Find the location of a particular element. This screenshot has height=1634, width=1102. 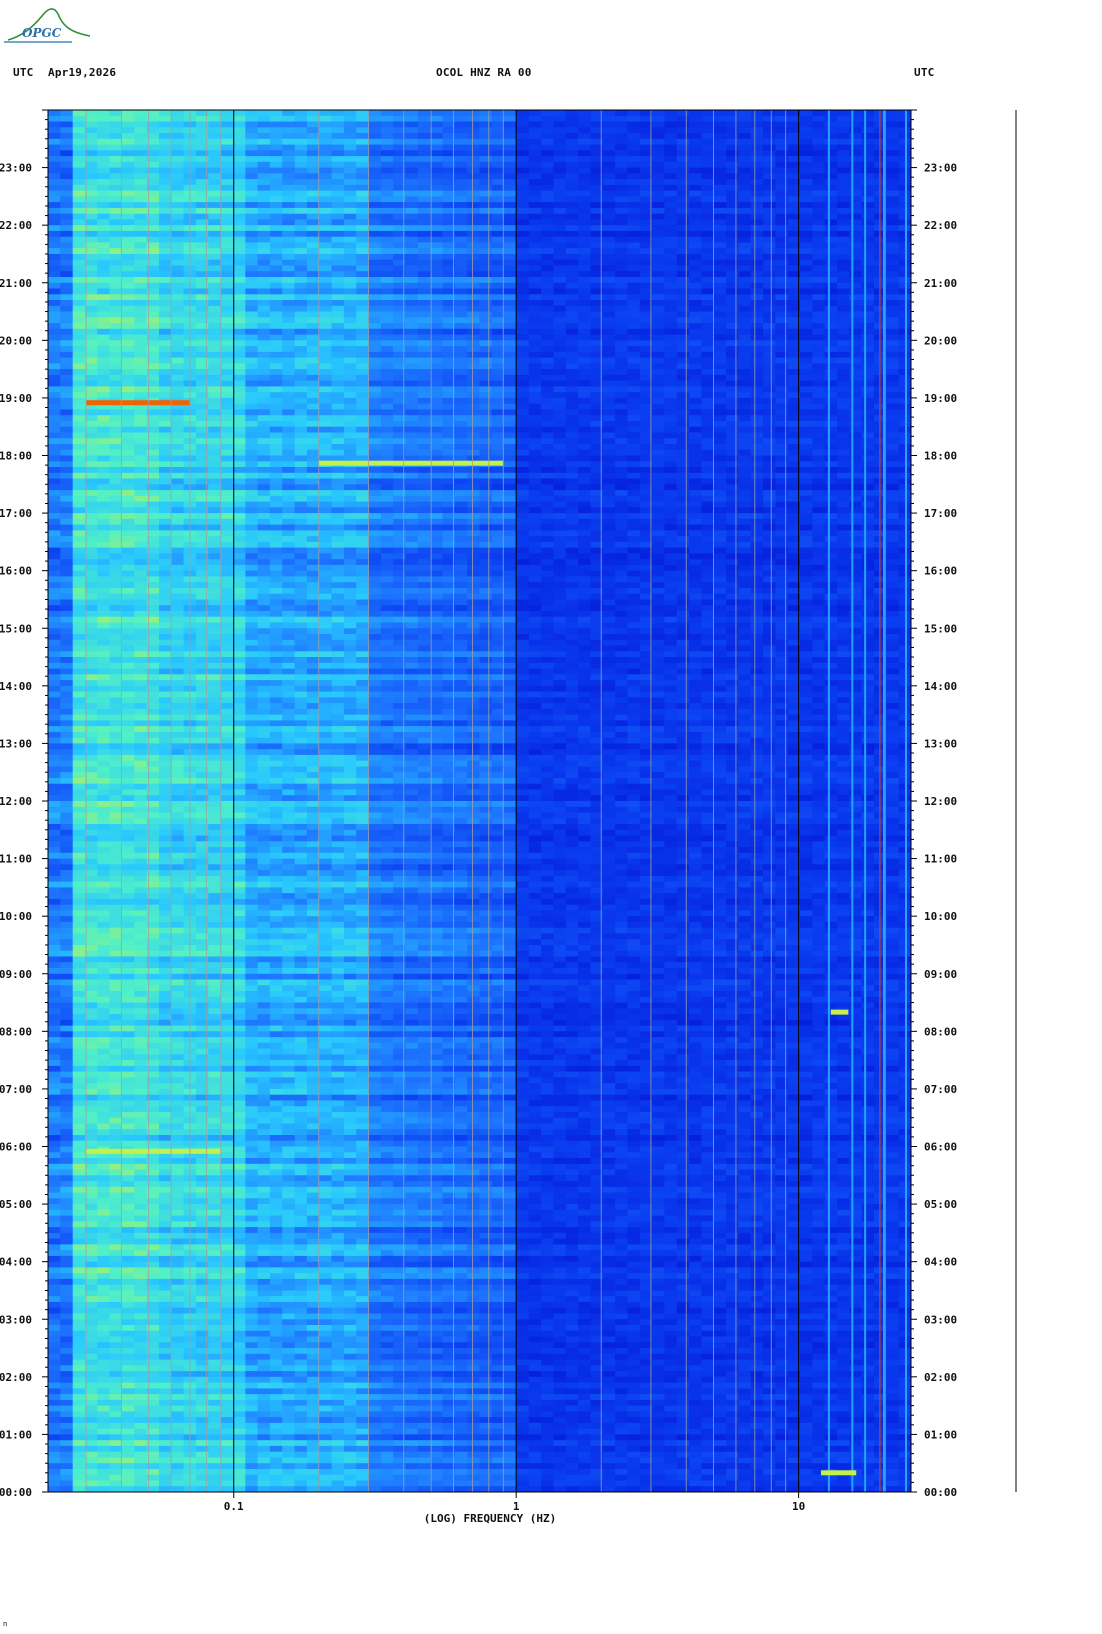

spectrogram-row is located at coordinates (480, 193).